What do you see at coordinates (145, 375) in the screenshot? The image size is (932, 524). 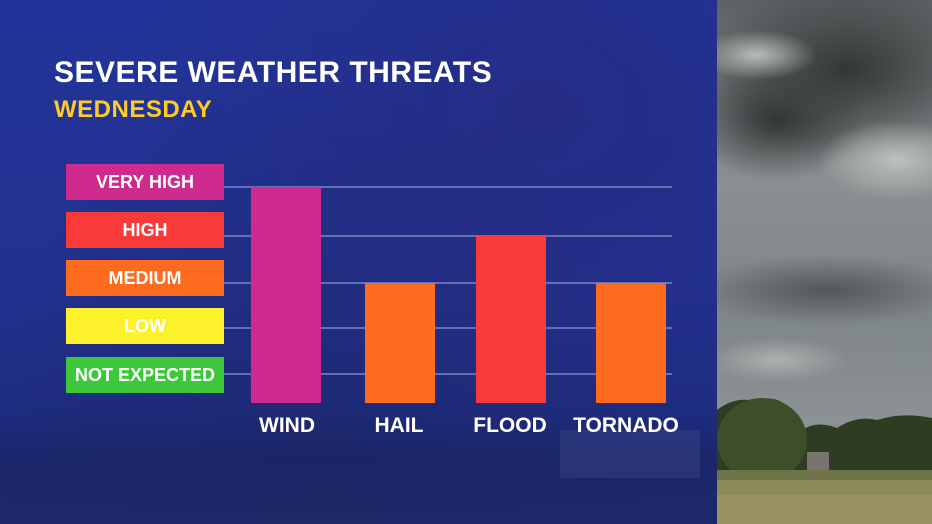 I see `legend-item-not-expected: NOT EXPECTED` at bounding box center [145, 375].